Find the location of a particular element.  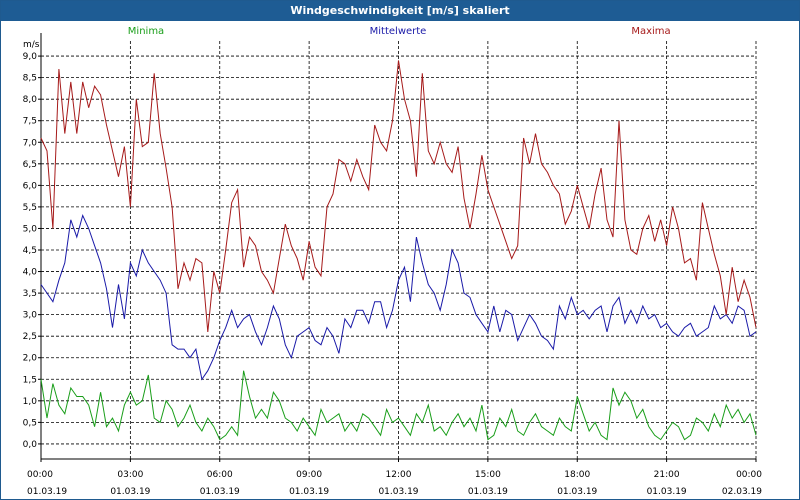

y-tick-label: 6,0 is located at coordinates (30, 186).